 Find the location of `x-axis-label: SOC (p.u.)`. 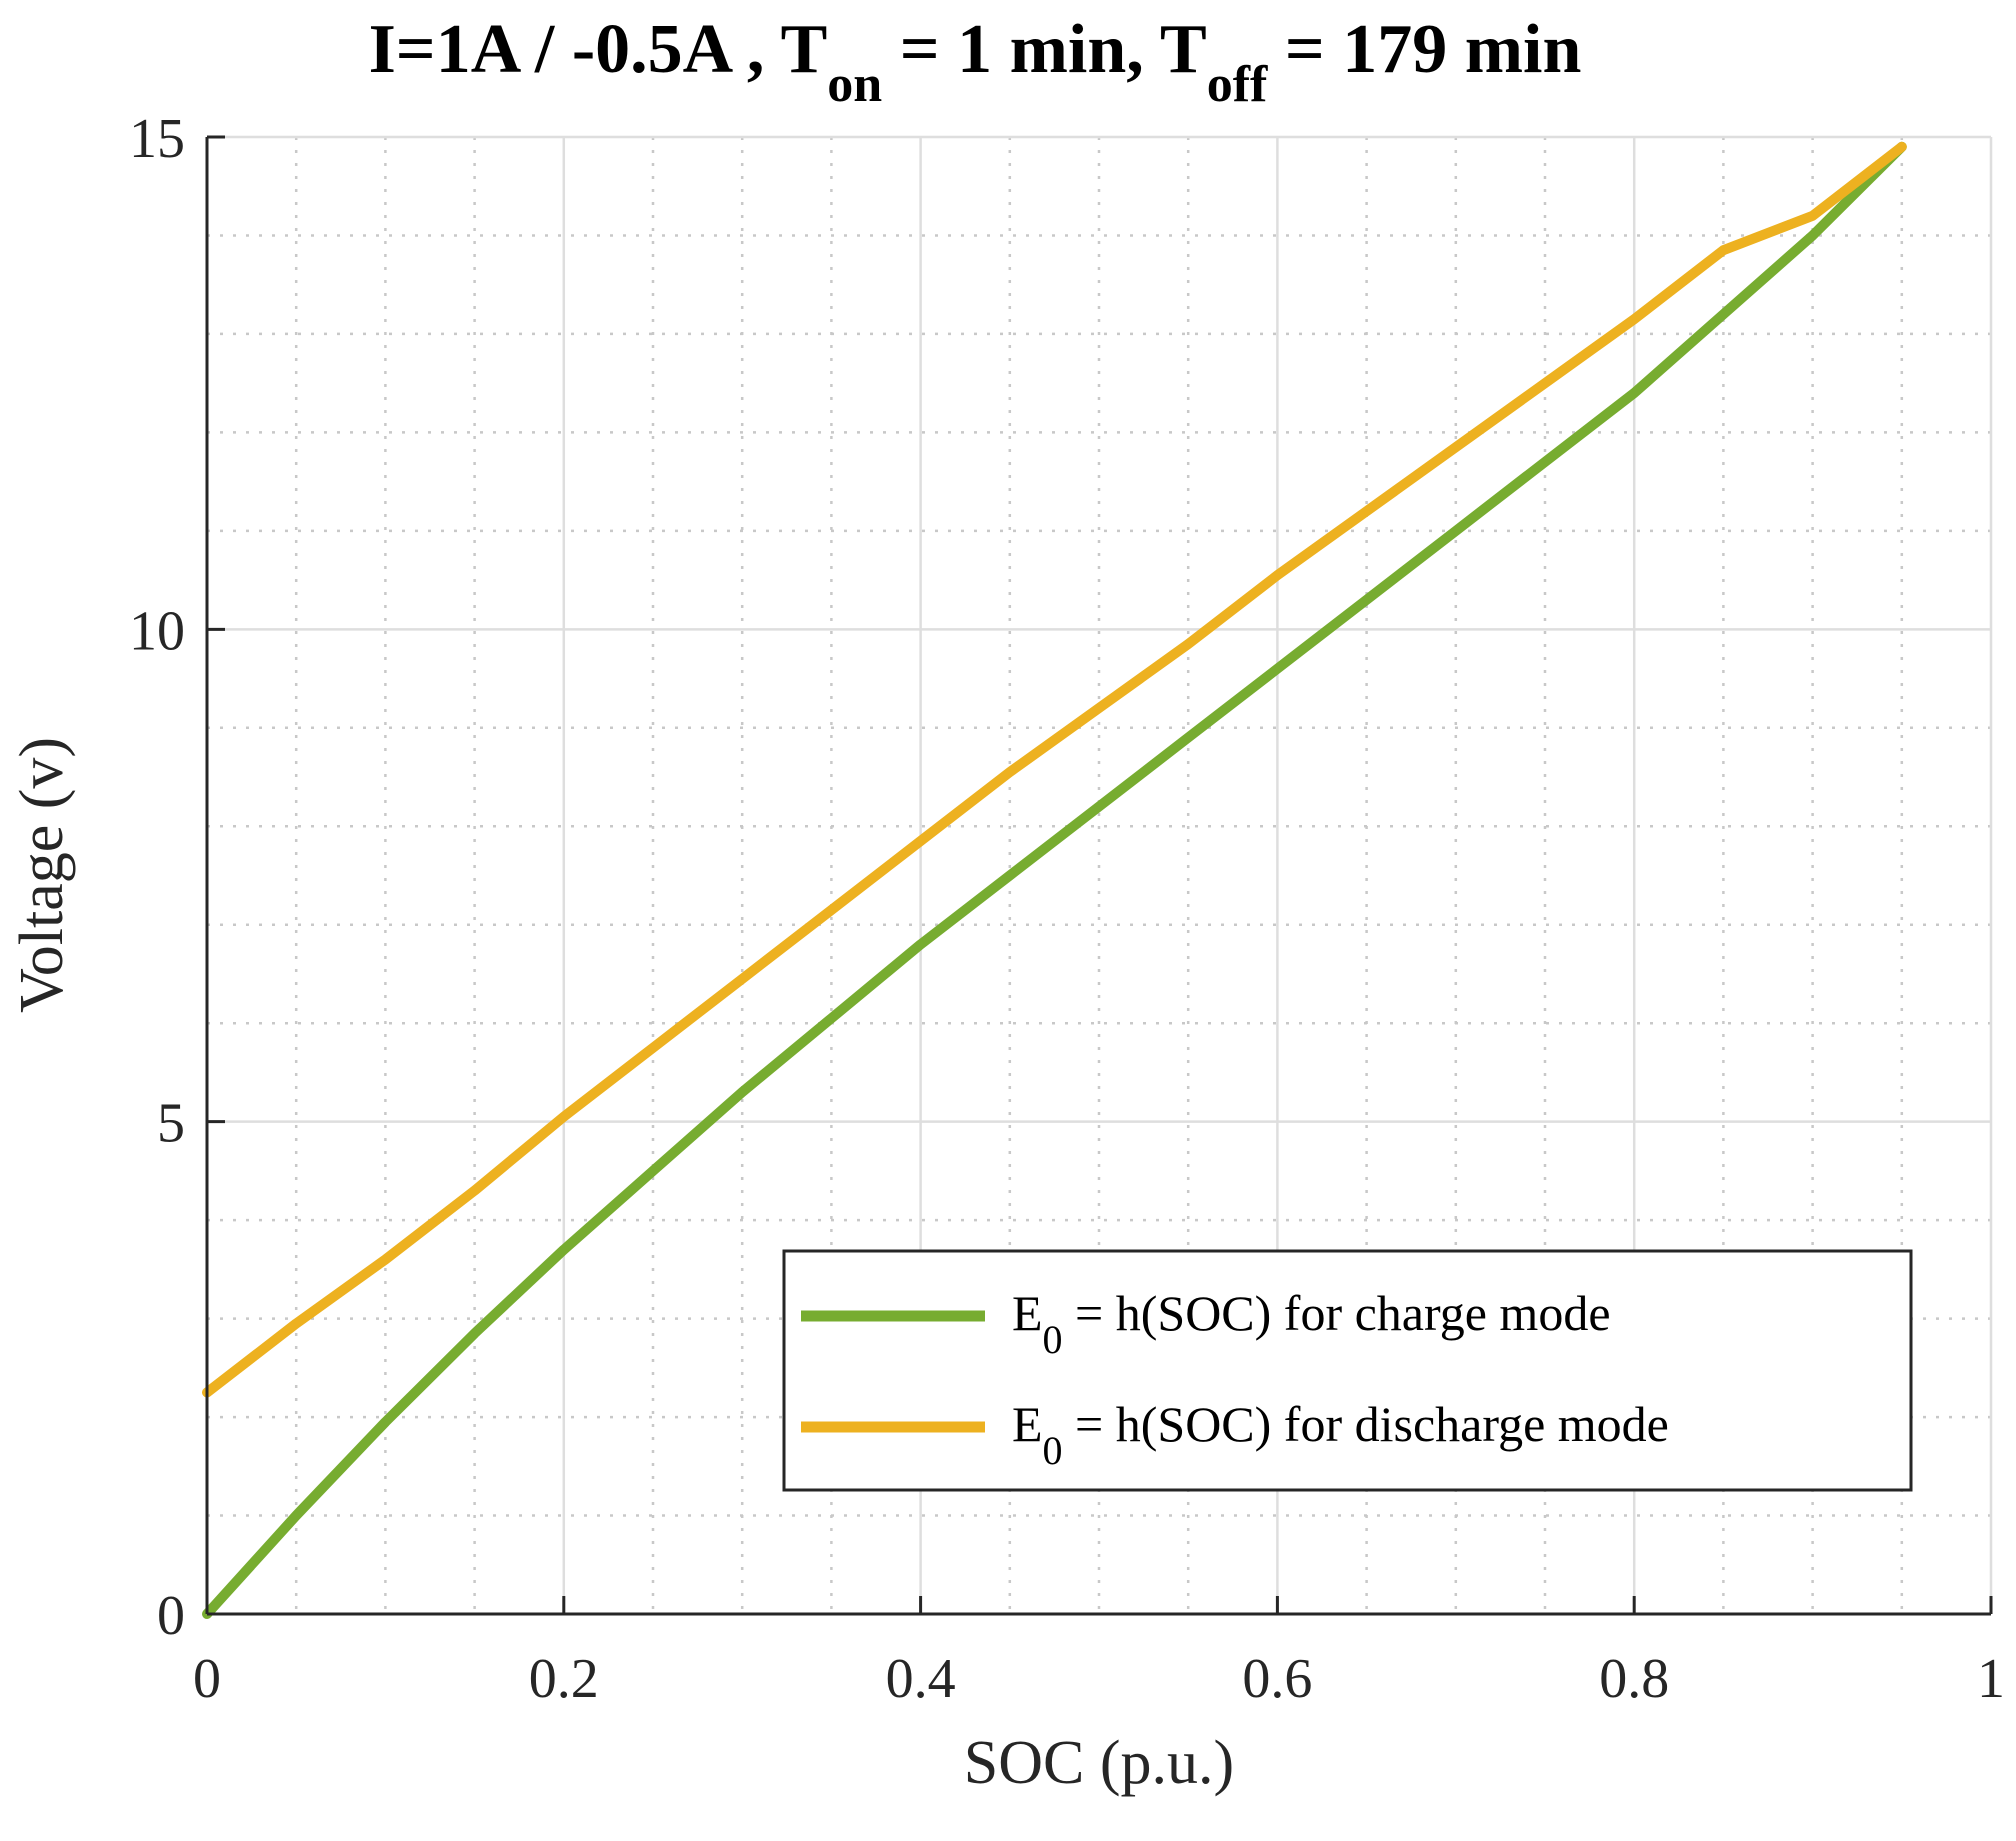

x-axis-label: SOC (p.u.) is located at coordinates (1099, 1763).